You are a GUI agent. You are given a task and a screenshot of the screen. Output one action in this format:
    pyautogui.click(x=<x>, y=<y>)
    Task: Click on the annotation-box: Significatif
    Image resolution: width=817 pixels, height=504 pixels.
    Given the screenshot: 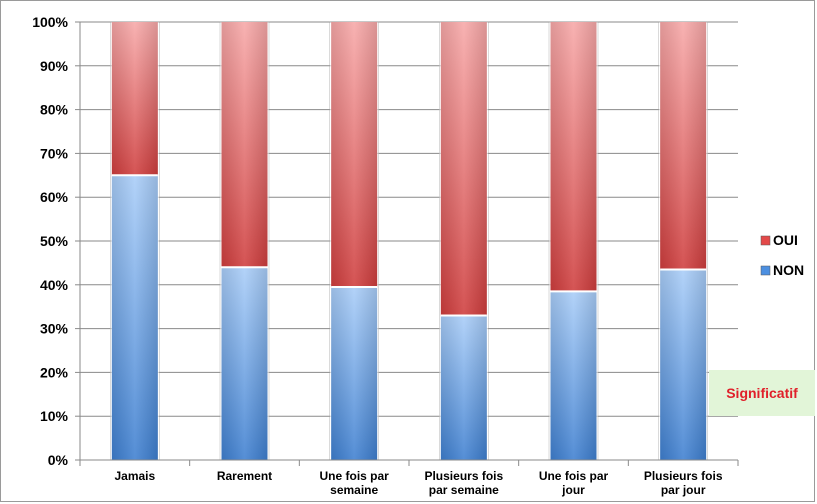 What is the action you would take?
    pyautogui.click(x=762, y=393)
    